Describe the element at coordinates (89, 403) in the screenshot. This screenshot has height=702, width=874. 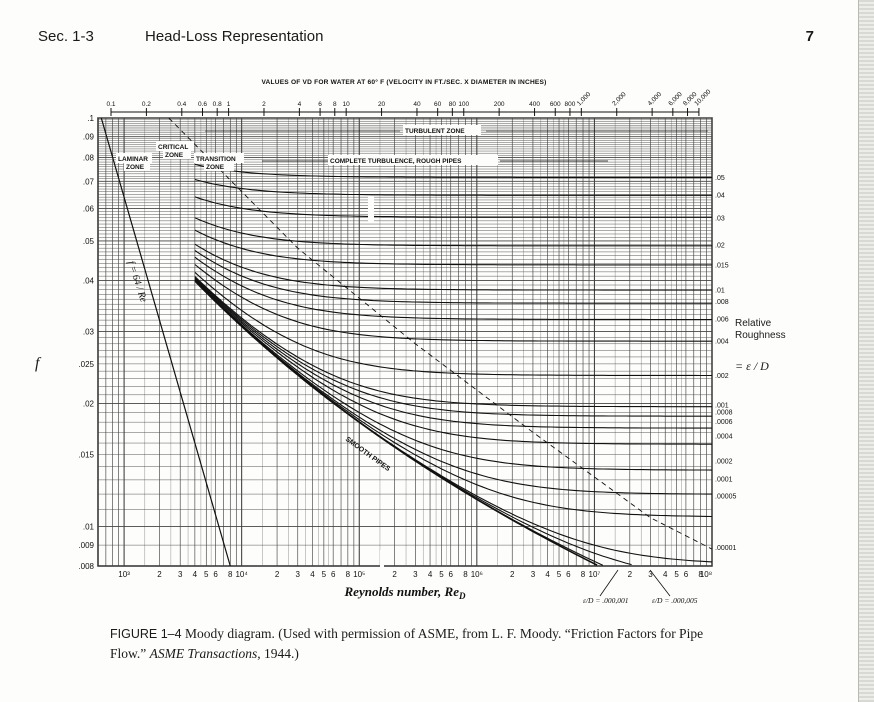
I see `y-tick-label: .02` at that location.